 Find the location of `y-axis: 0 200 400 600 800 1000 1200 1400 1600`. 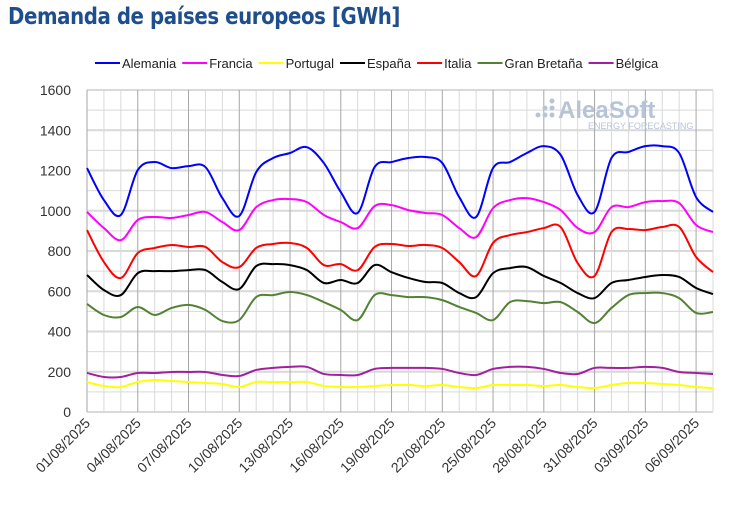

y-axis: 0 200 400 600 800 1000 1200 1400 1600 is located at coordinates (55, 251).